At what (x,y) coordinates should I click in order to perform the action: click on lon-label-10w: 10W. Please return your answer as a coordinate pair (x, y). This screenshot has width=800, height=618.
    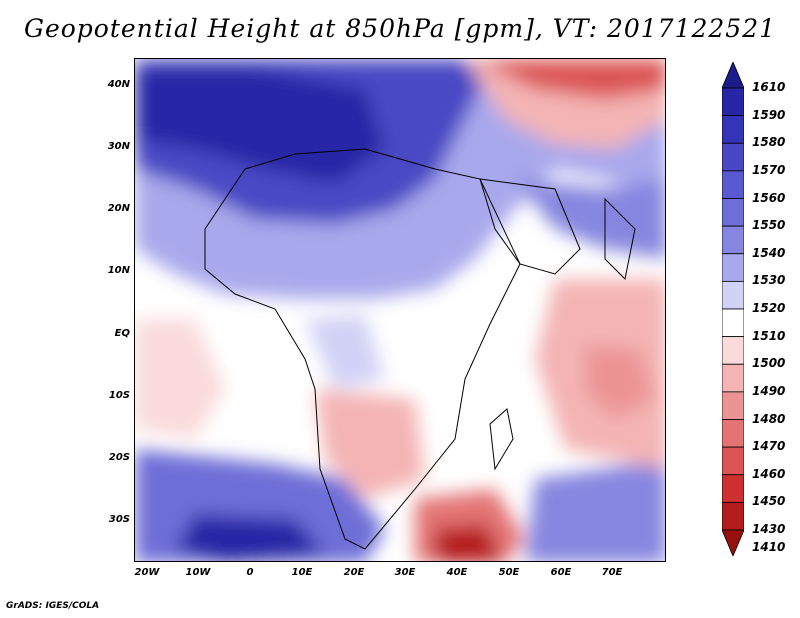
    Looking at the image, I should click on (198, 572).